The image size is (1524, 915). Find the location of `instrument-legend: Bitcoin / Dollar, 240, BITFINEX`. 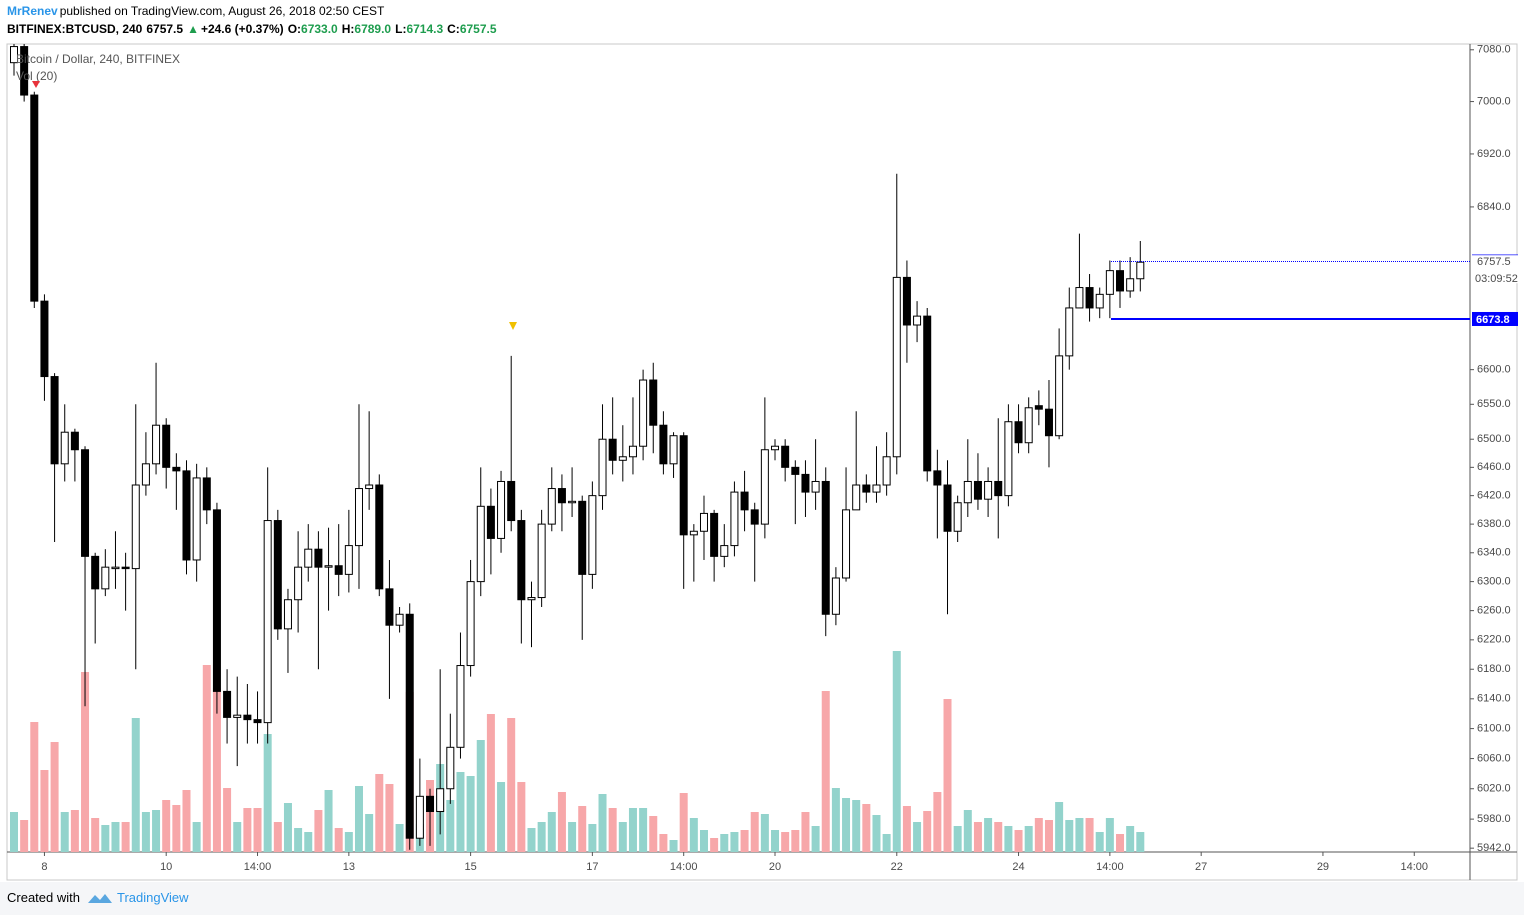

instrument-legend: Bitcoin / Dollar, 240, BITFINEX is located at coordinates (98, 59).